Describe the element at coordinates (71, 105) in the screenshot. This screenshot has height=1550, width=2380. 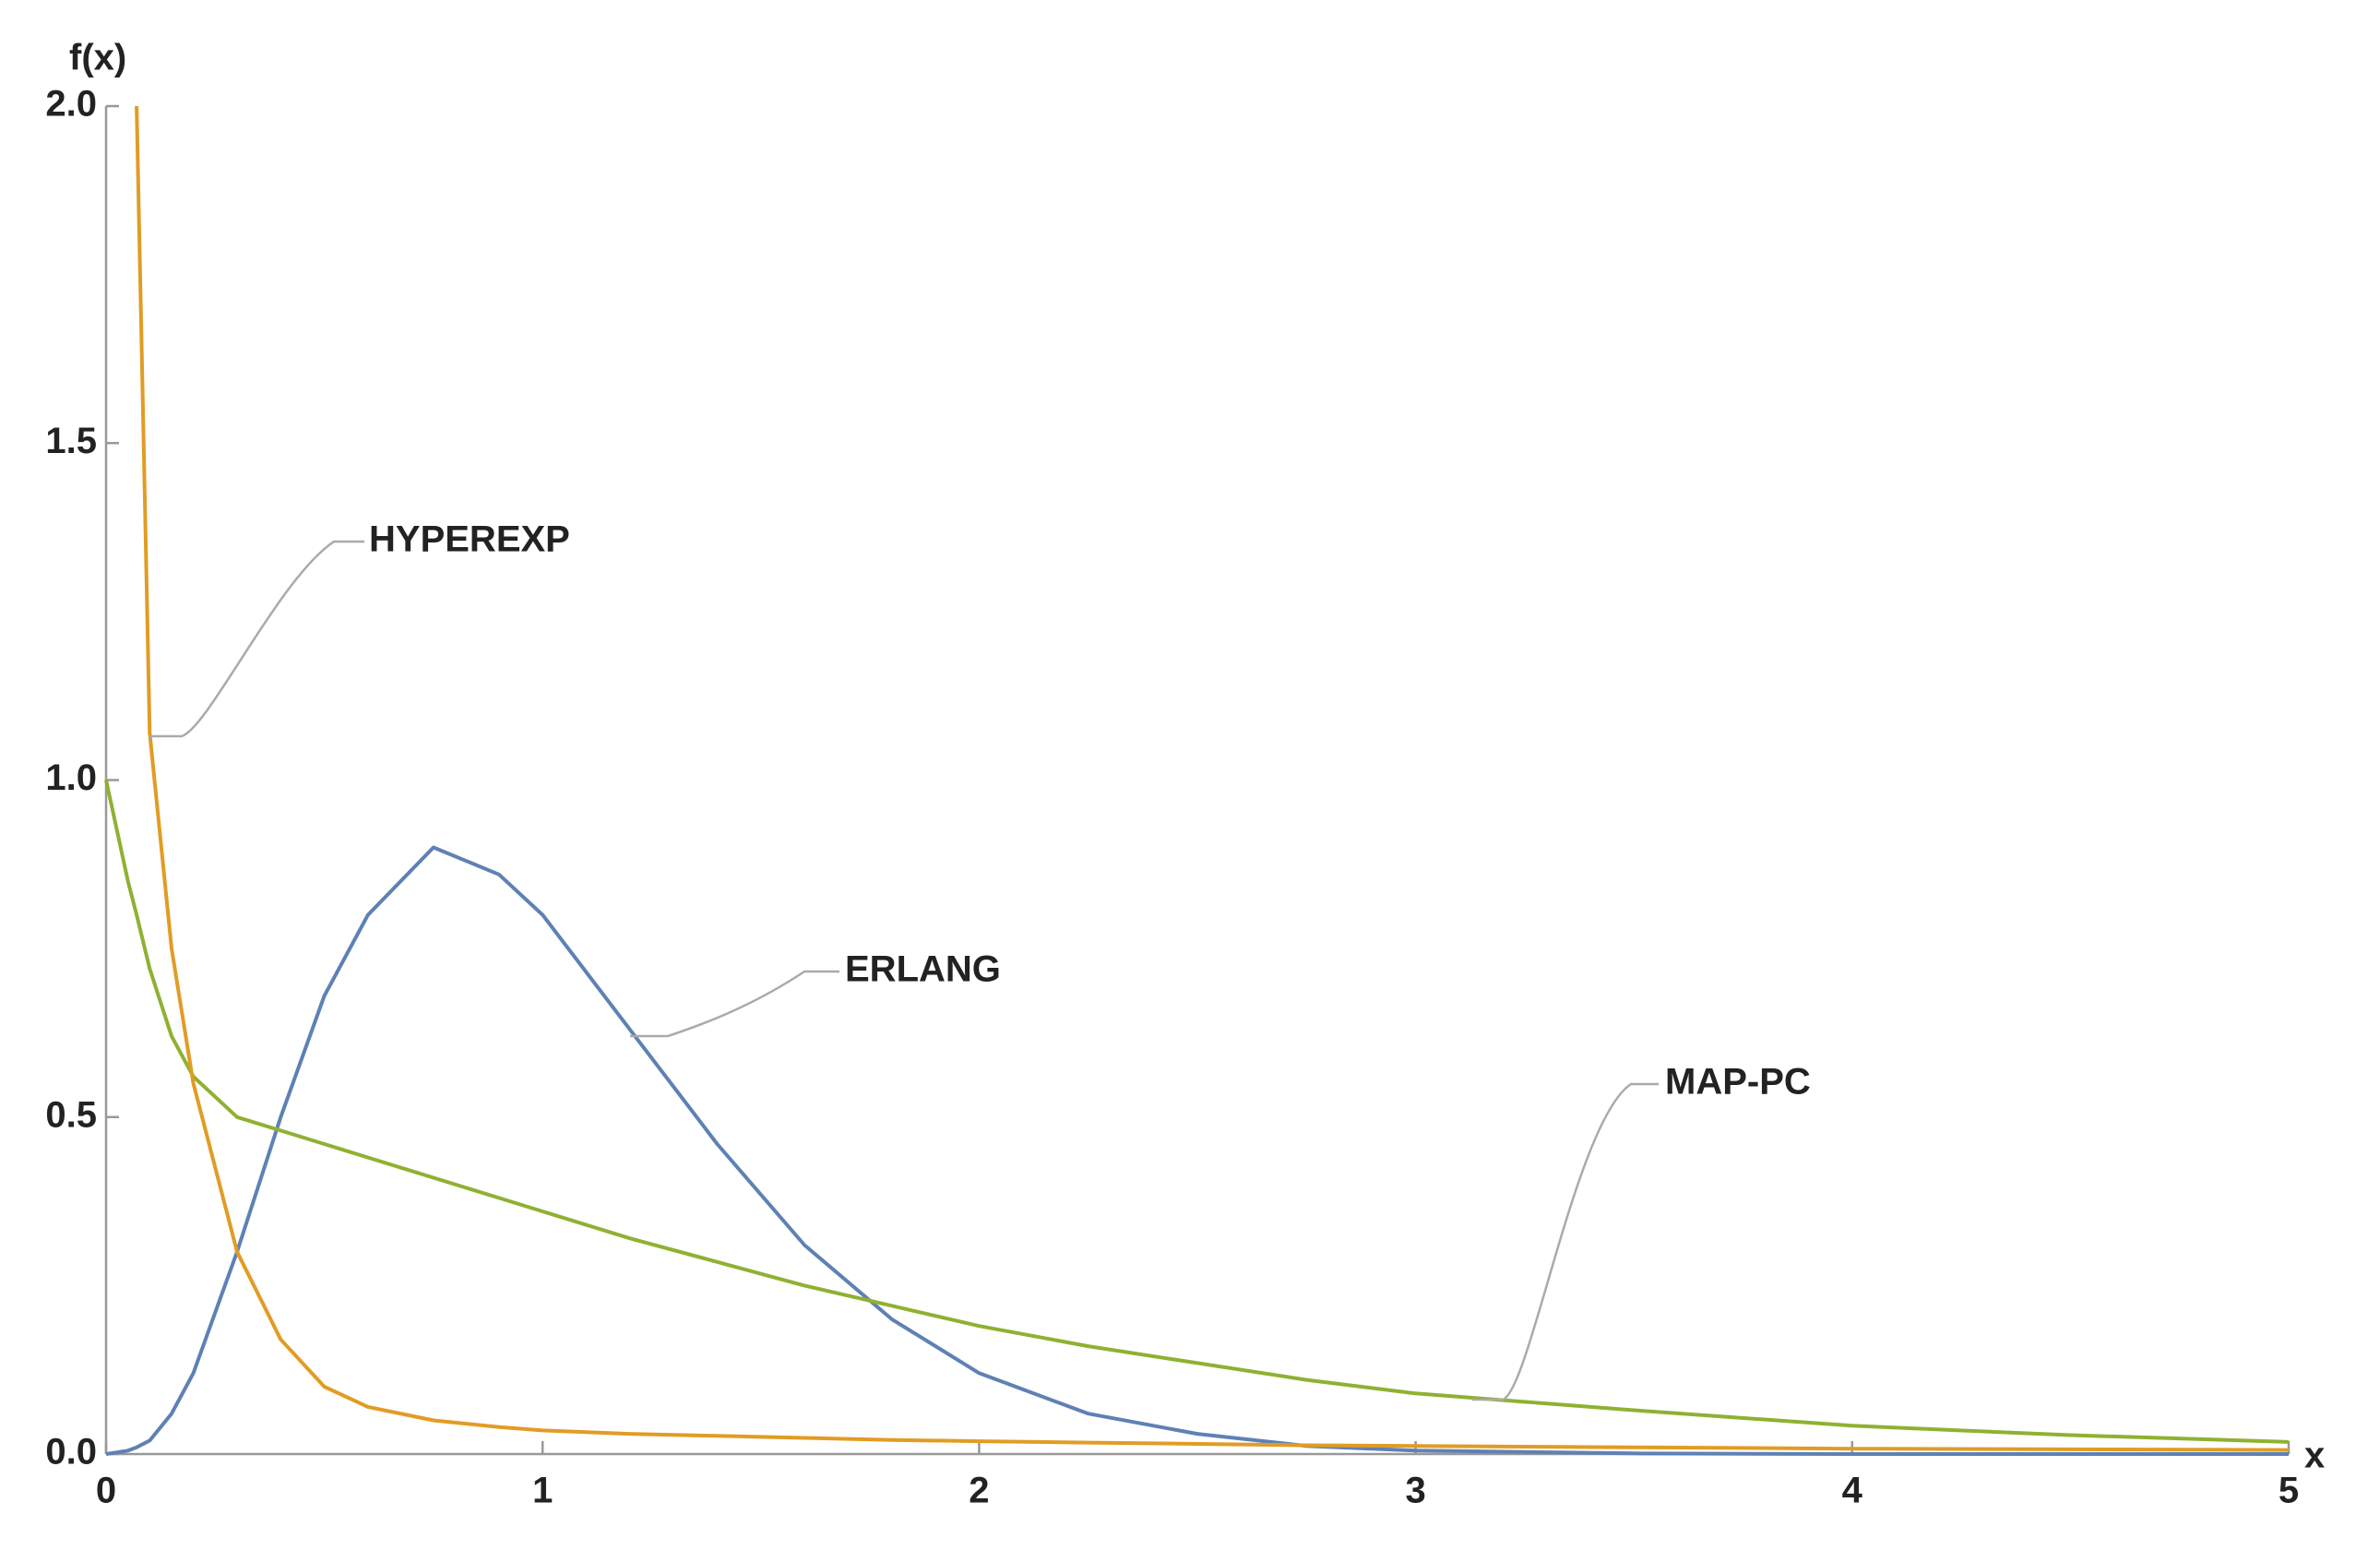
I see `y-tick-label: 2.0` at that location.